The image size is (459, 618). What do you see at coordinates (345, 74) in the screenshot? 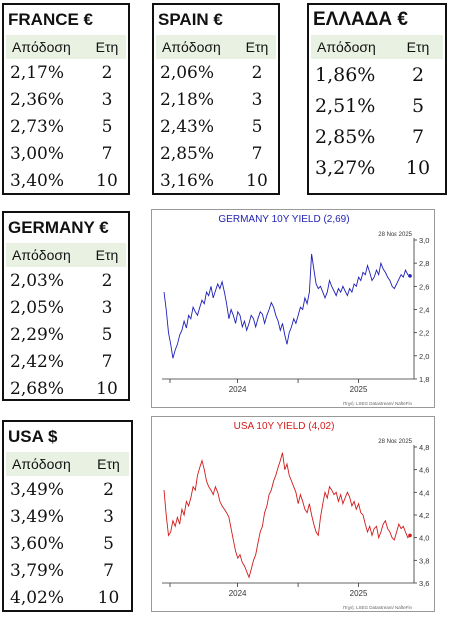
I see `yield-value: 1,86%` at bounding box center [345, 74].